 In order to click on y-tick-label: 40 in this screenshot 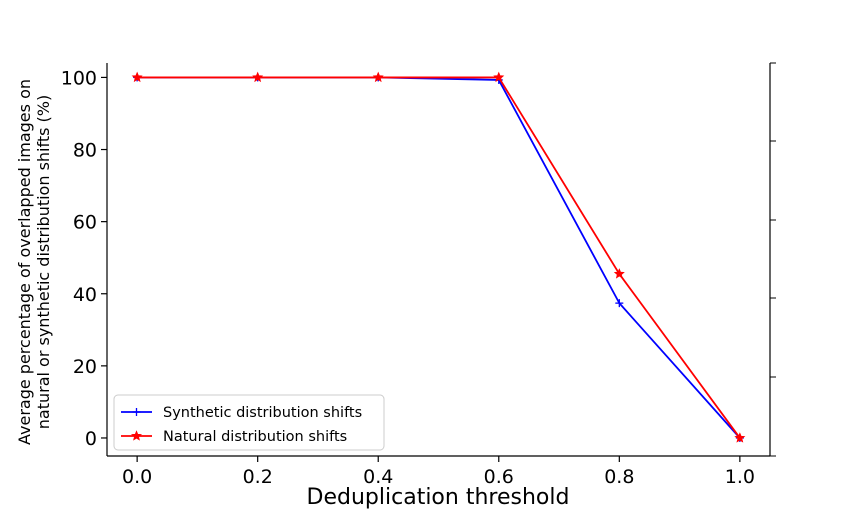, I will do `click(85, 295)`.